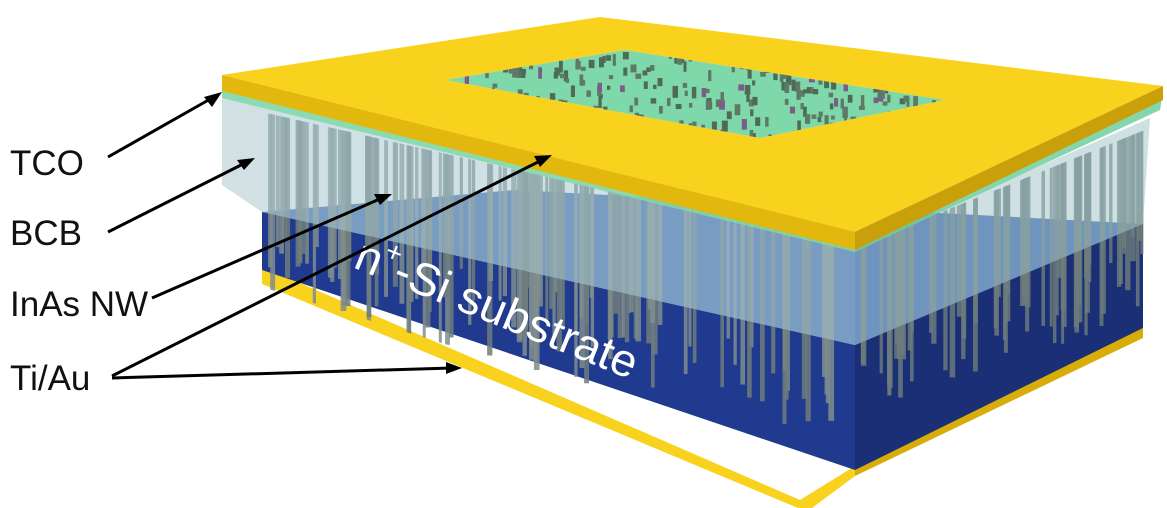  I want to click on label-bcb: BCB, so click(46, 233).